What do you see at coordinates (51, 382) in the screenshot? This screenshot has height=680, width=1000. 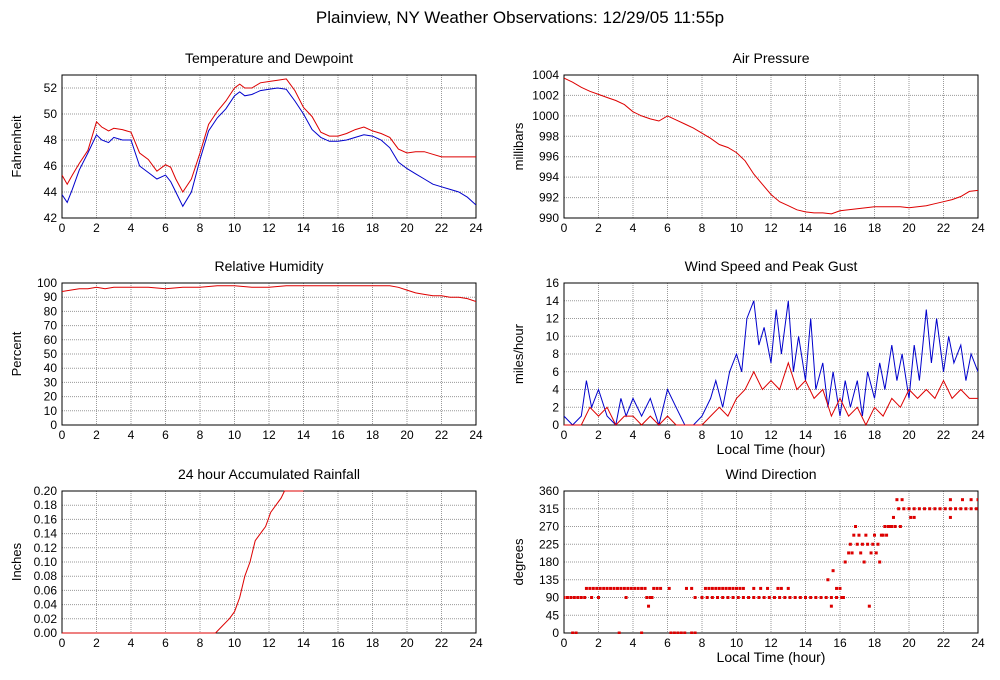 I see `y-tick-label: 30` at bounding box center [51, 382].